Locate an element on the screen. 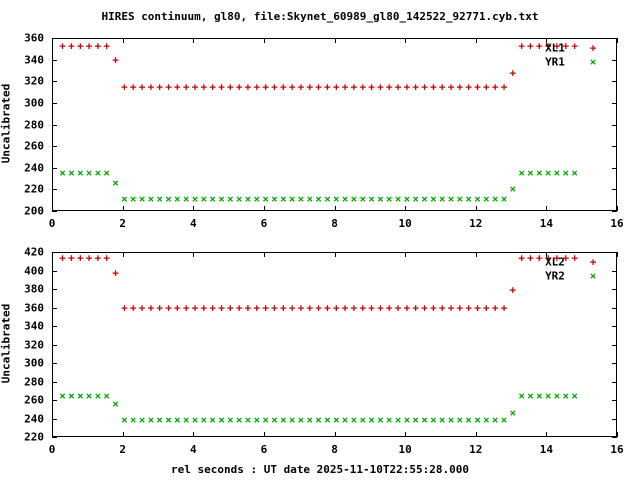 The height and width of the screenshot is (480, 640). y-tick-label: 320 is located at coordinates (34, 81).